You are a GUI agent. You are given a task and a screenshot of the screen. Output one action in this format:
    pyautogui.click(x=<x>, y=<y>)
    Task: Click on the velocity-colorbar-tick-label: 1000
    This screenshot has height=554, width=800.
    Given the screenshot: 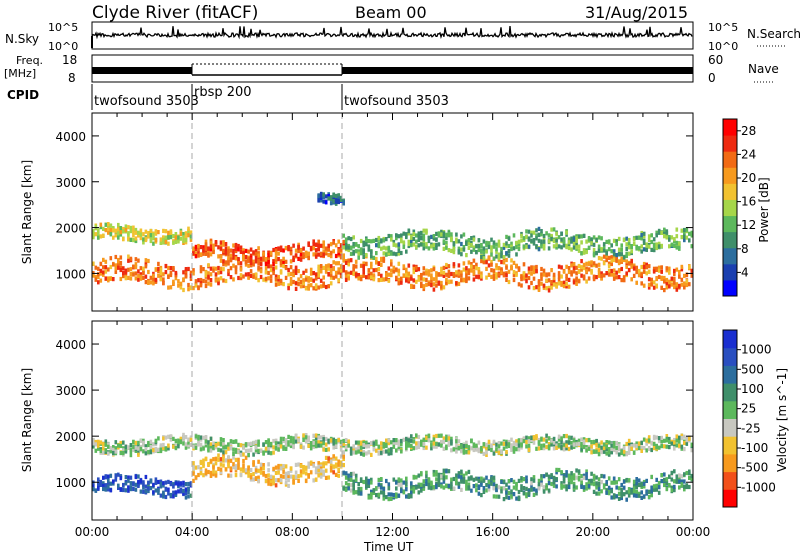 What is the action you would take?
    pyautogui.click(x=756, y=350)
    